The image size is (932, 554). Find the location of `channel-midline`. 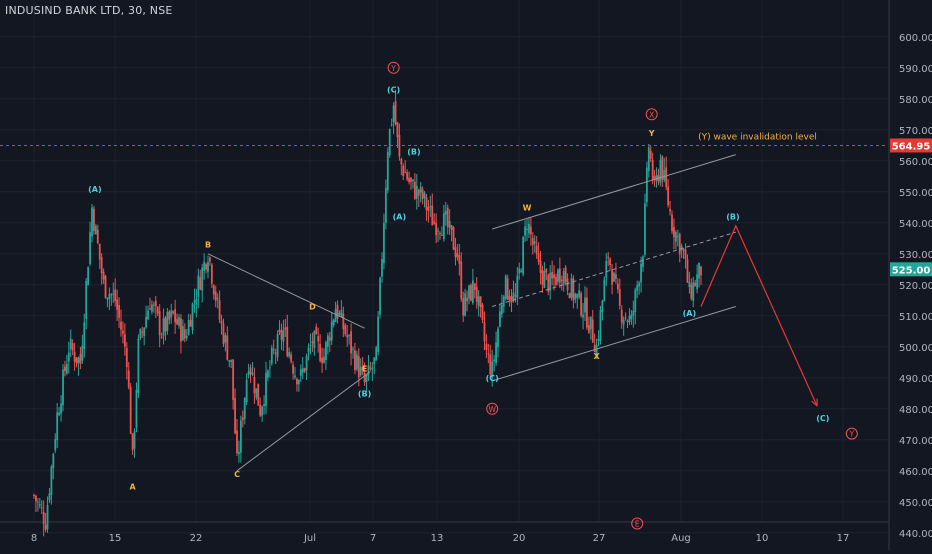

channel-midline is located at coordinates (614, 269).